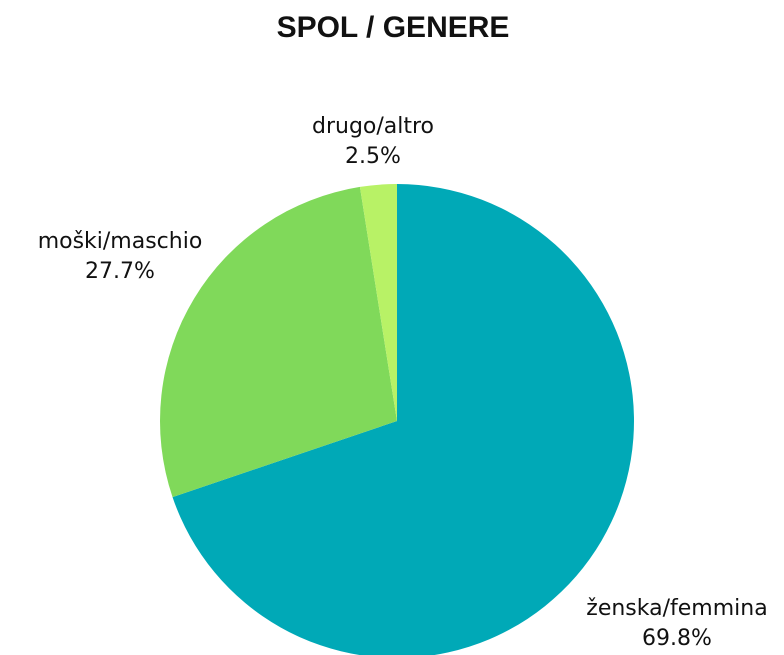 Image resolution: width=784 pixels, height=655 pixels. I want to click on slice-label: moški/maschio, so click(120, 241).